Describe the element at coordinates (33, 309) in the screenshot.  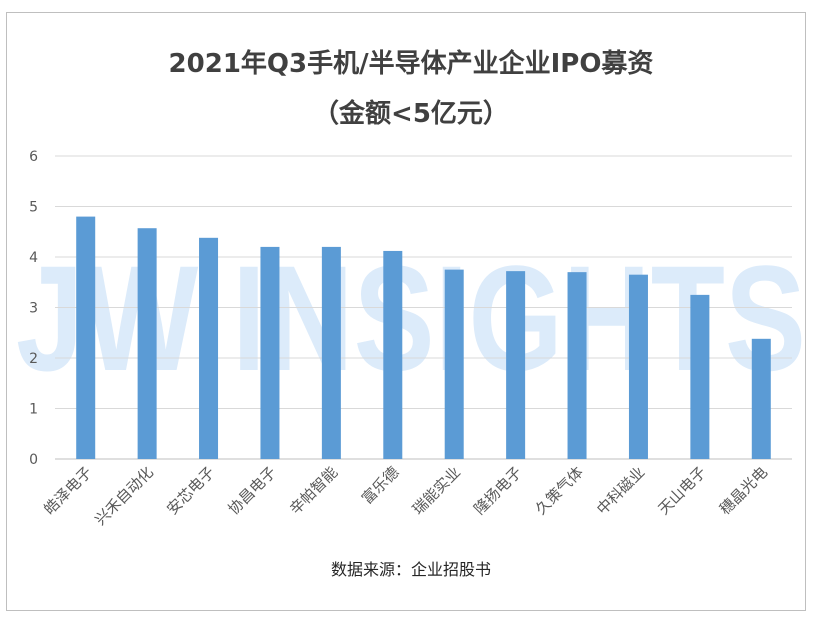
I see `y-tick-label: 3` at that location.